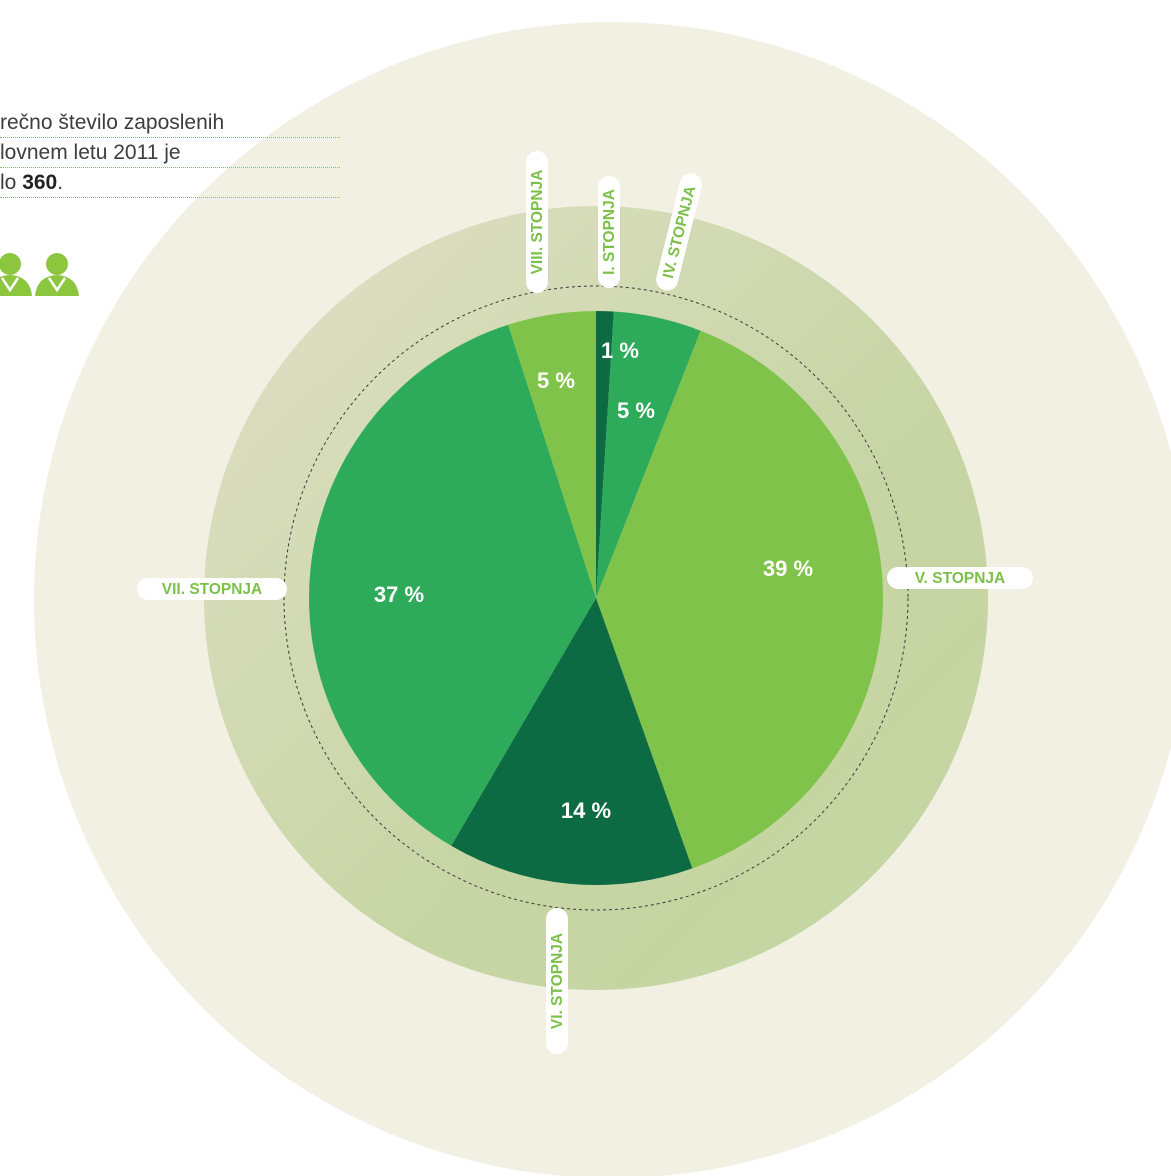 This screenshot has width=1171, height=1176. I want to click on category-label-pill: V. STOPNJA, so click(960, 578).